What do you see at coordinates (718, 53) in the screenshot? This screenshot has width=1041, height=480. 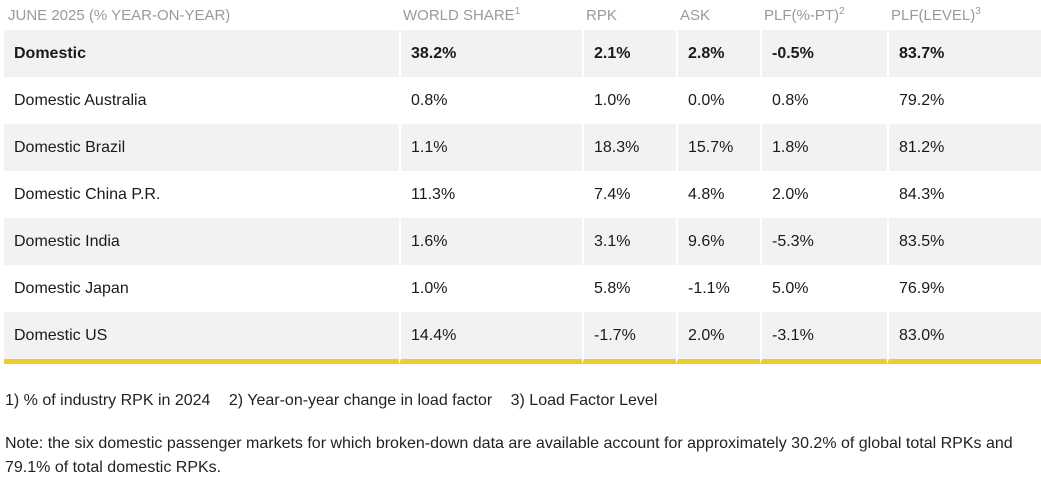 I see `cell-ask: 2.8%` at bounding box center [718, 53].